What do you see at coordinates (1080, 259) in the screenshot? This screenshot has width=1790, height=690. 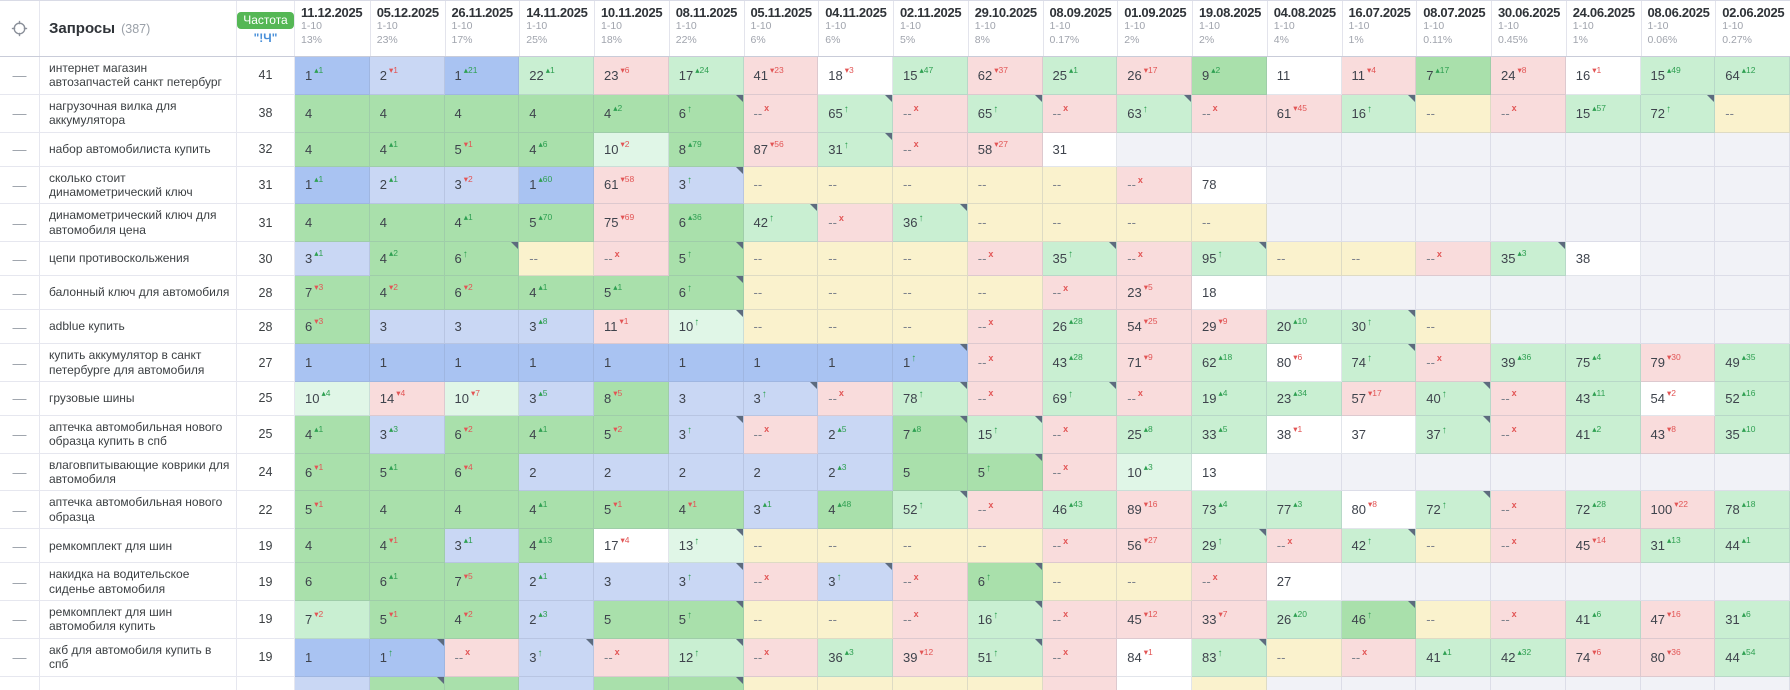 I see `position-cell: 35 ↑` at bounding box center [1080, 259].